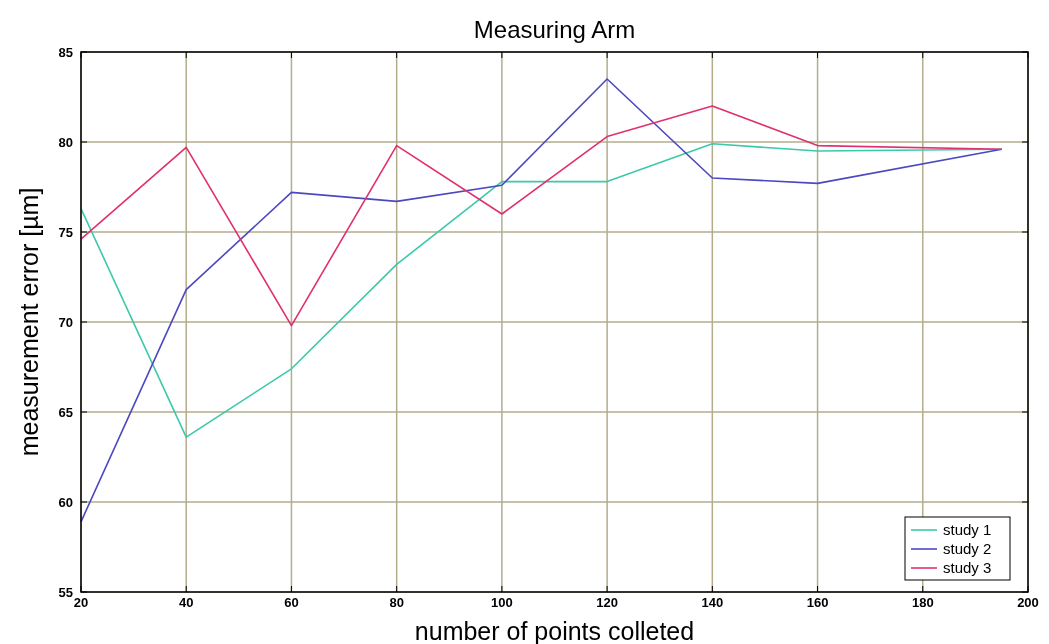  What do you see at coordinates (502, 602) in the screenshot?
I see `x-tick-label: 100` at bounding box center [502, 602].